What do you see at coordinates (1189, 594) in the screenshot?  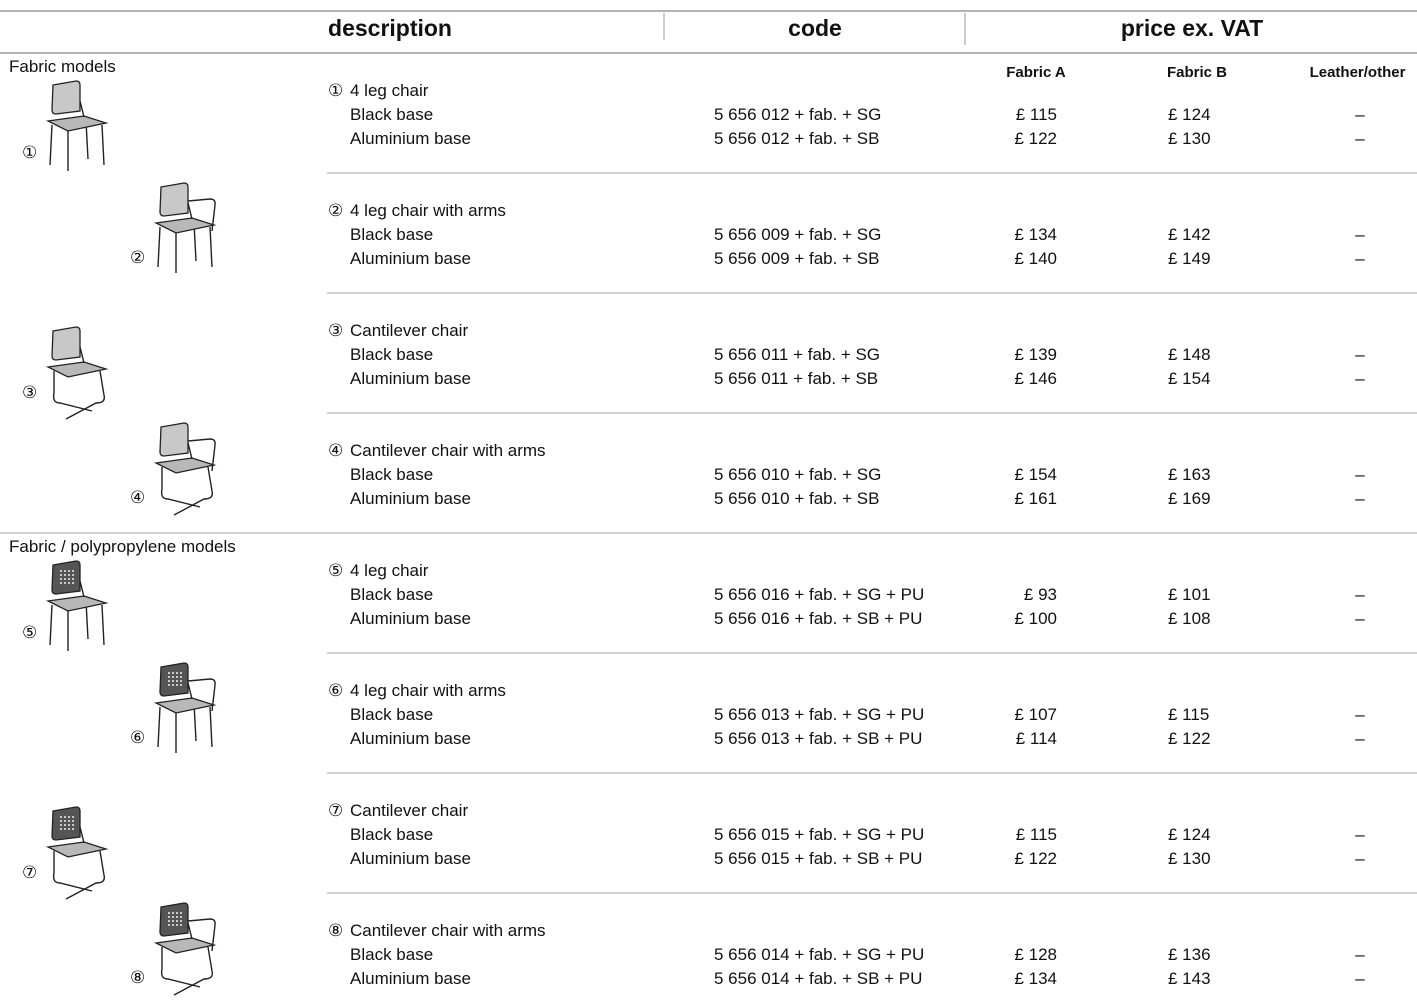 I see `price-fabric-b: £ 101` at bounding box center [1189, 594].